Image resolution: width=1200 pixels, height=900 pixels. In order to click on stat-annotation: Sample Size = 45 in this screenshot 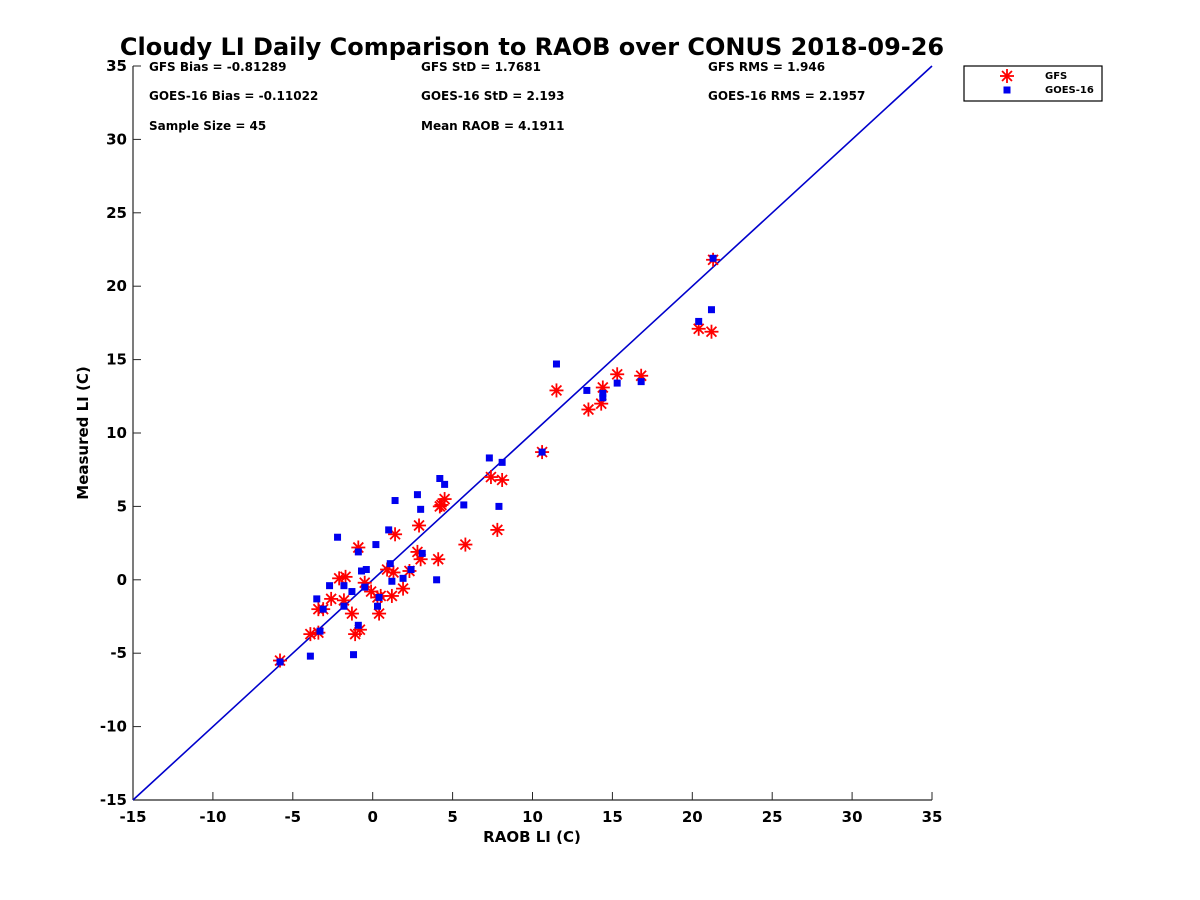, I will do `click(207, 126)`.